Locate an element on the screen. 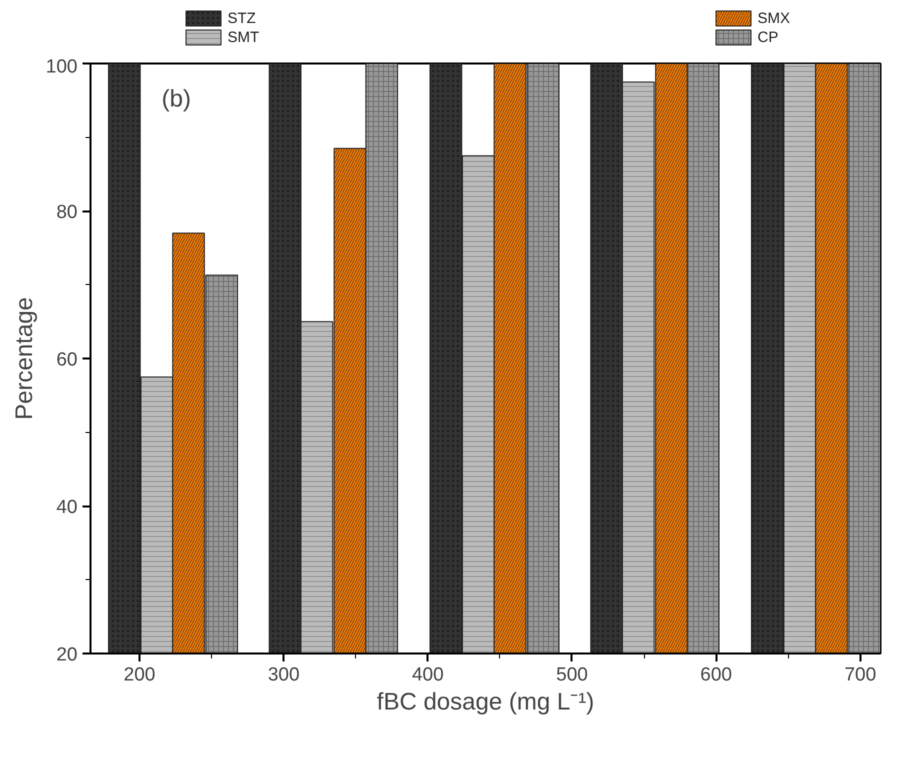 The image size is (919, 765). y-axis-title: Percentage is located at coordinates (24, 358).